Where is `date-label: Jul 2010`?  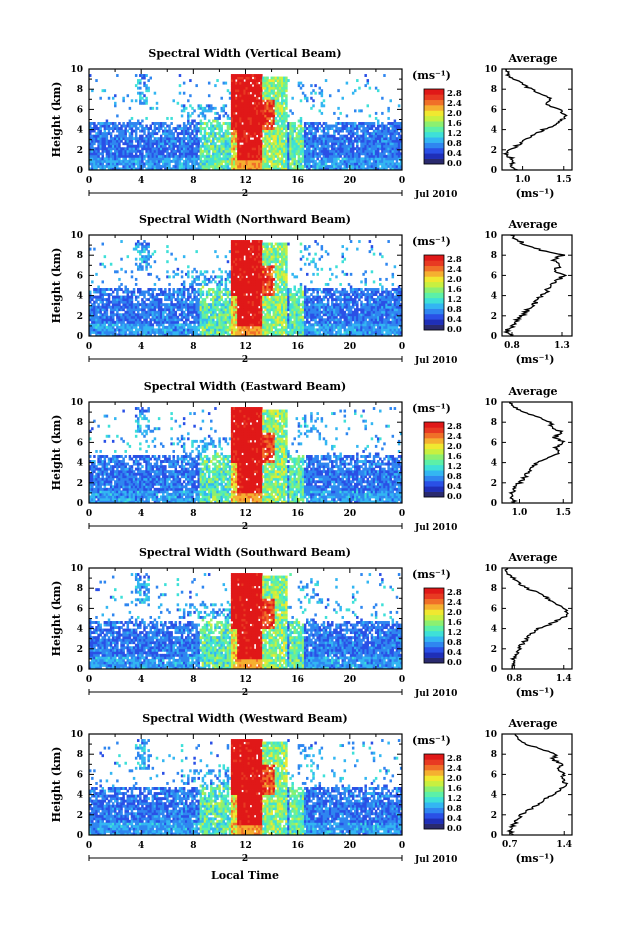 date-label: Jul 2010 is located at coordinates (435, 195).